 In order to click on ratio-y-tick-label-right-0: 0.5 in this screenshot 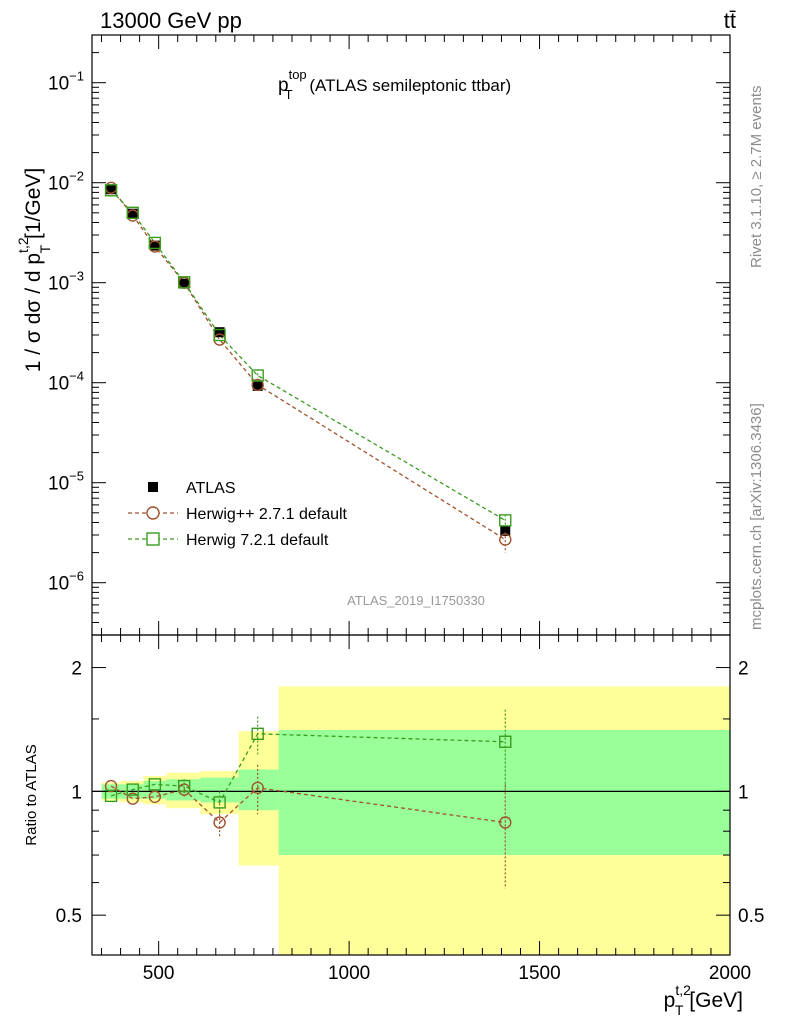, I will do `click(751, 916)`.